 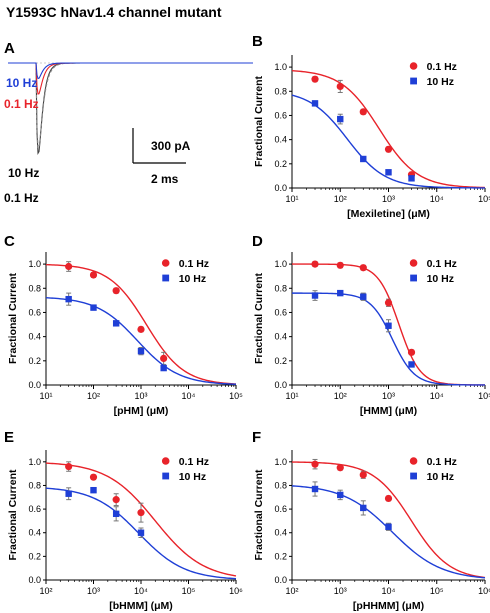 I want to click on panel-b-xtick-label: 10⁵, so click(x=484, y=199).